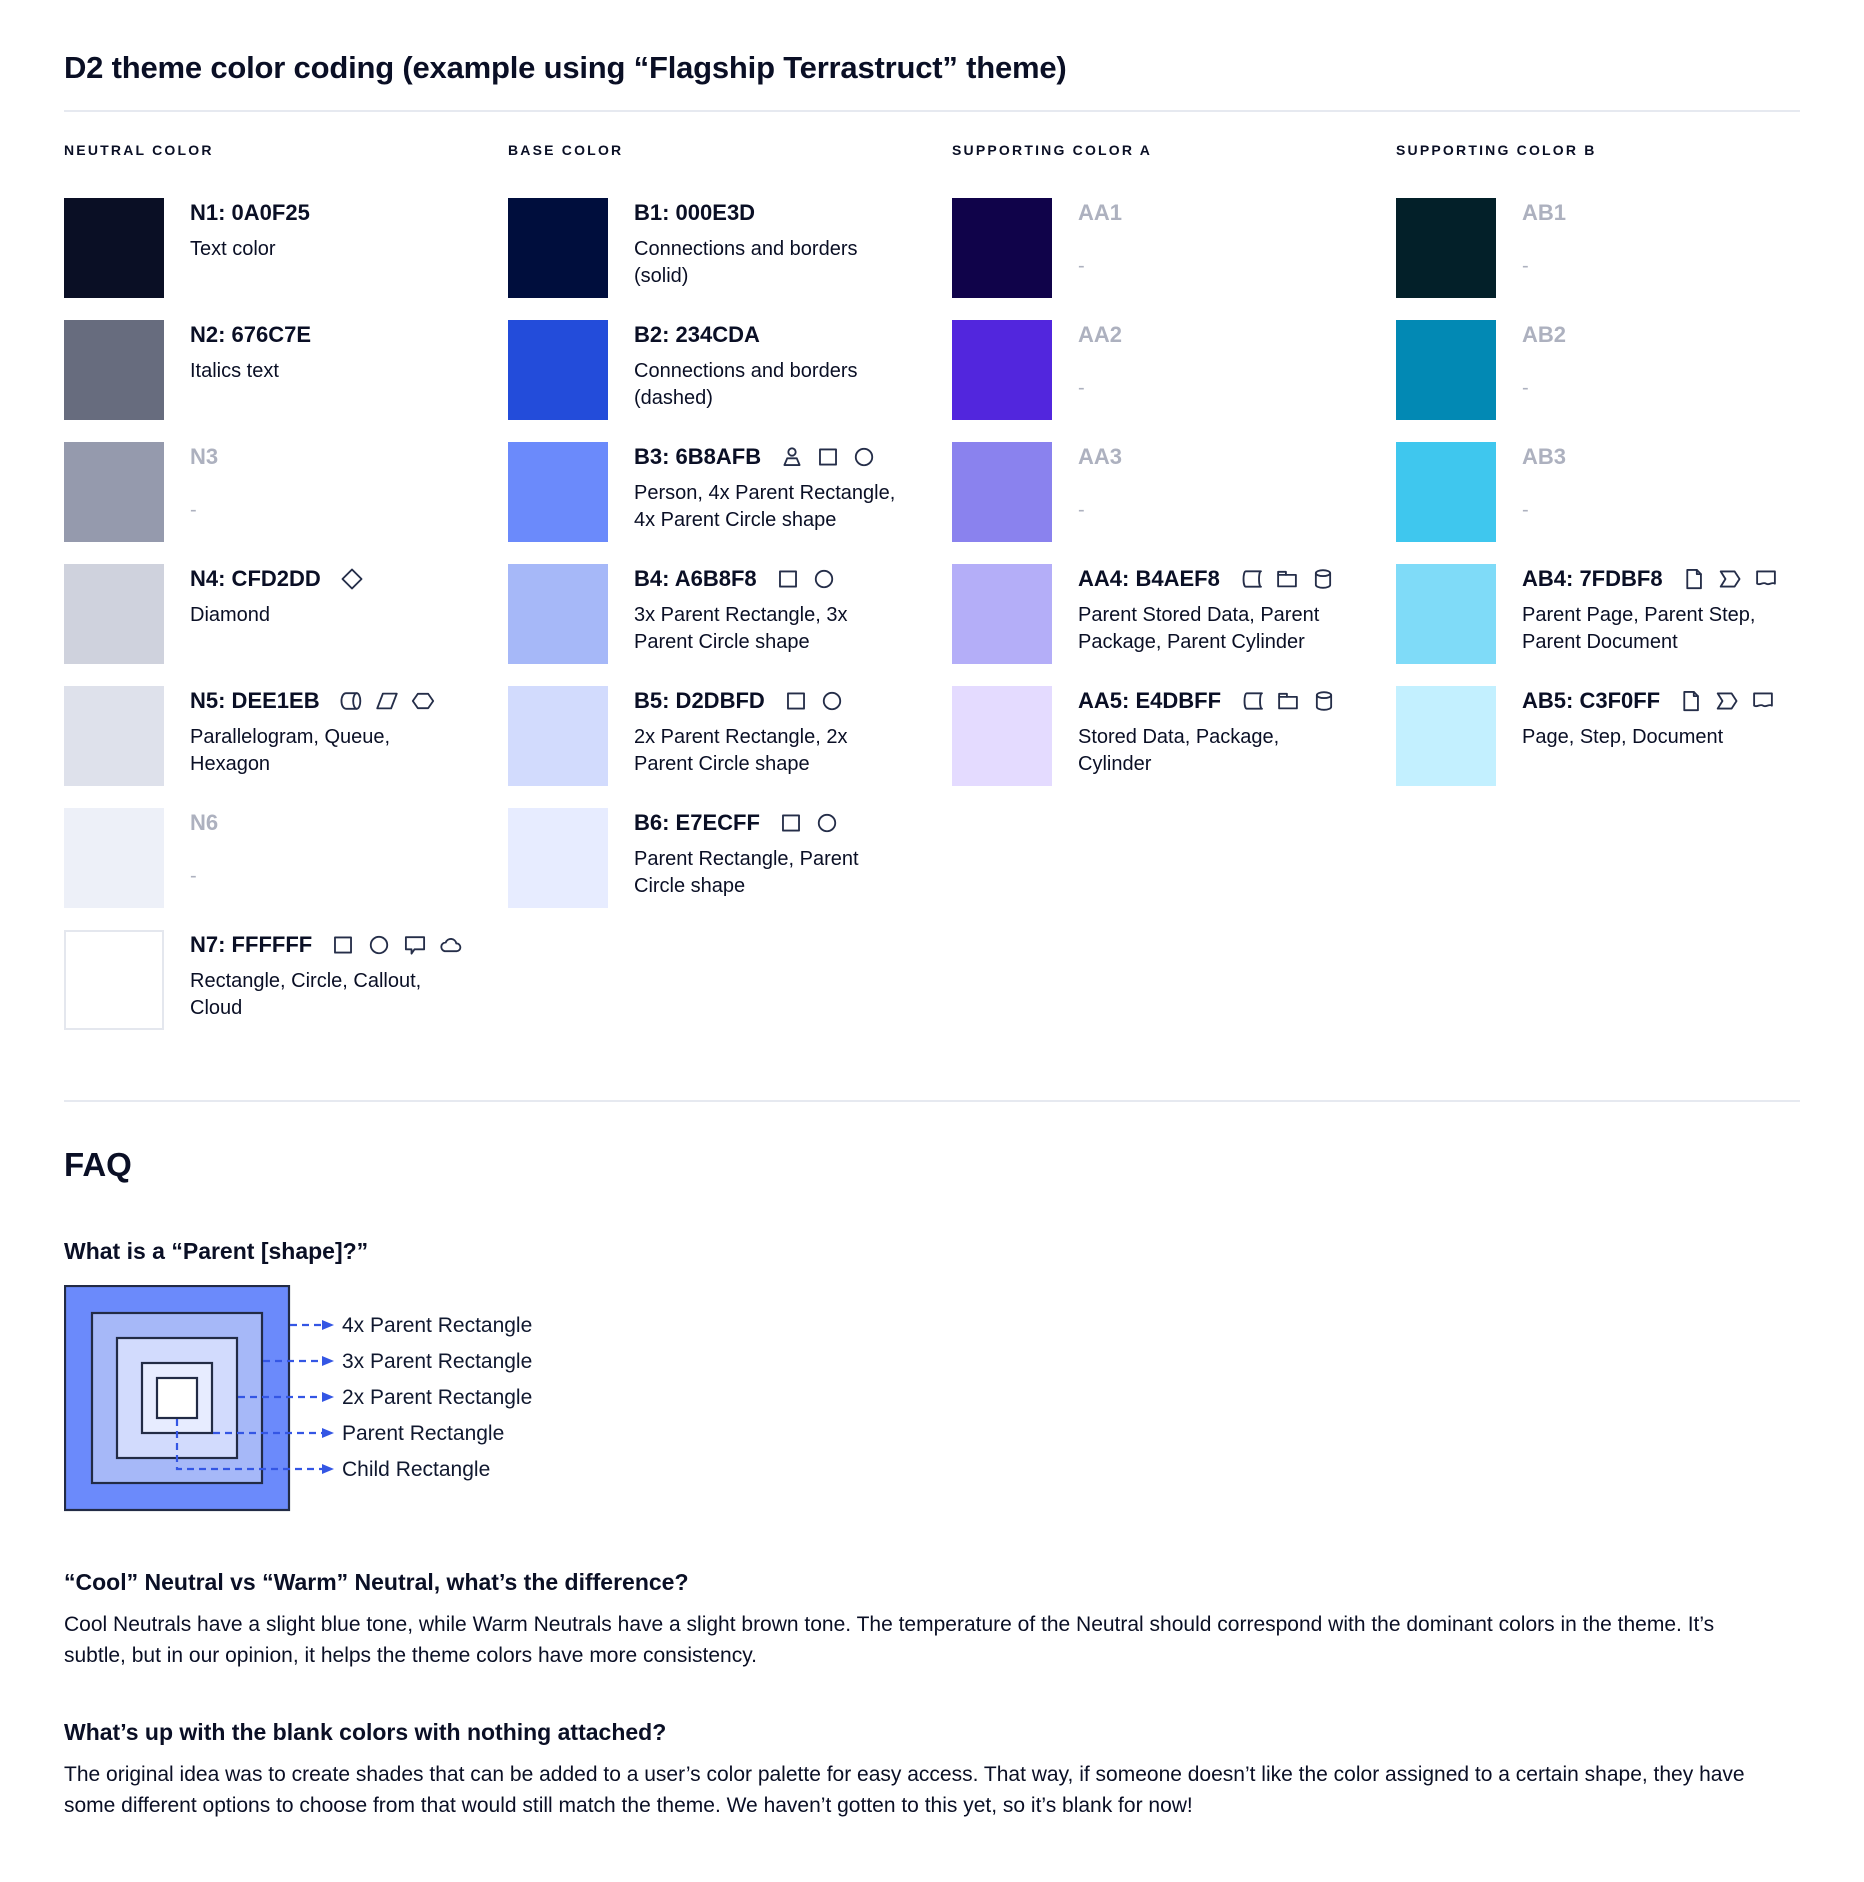 Image resolution: width=1864 pixels, height=1882 pixels. I want to click on color-name-row: AB3, so click(1656, 457).